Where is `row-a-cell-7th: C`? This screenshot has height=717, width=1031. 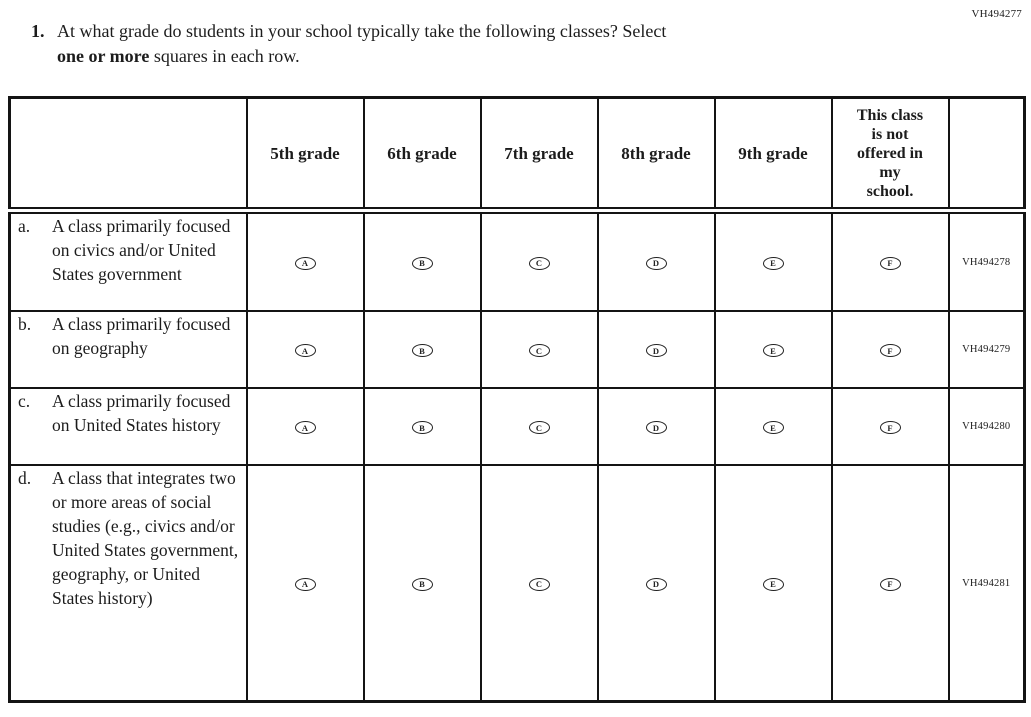 row-a-cell-7th: C is located at coordinates (539, 260).